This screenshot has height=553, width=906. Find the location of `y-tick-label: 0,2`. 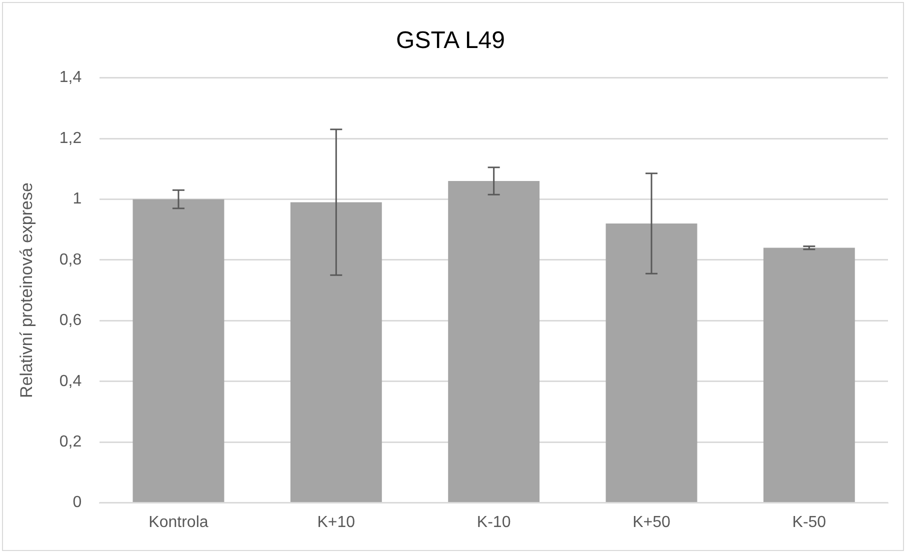

y-tick-label: 0,2 is located at coordinates (70, 441).